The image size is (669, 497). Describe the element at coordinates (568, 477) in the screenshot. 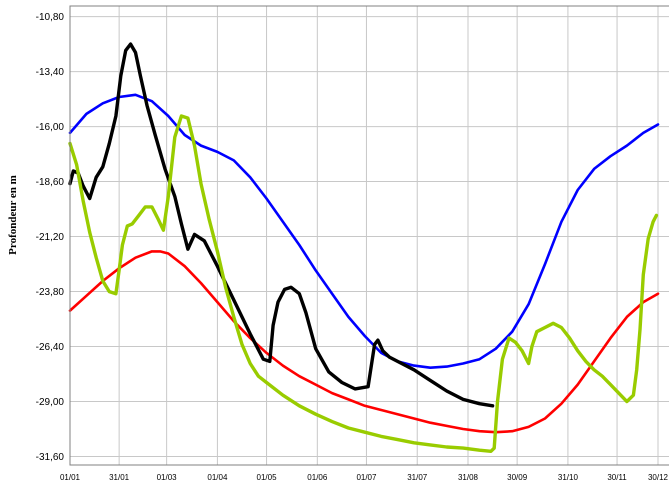

I see `x-tick-label: 31/10` at that location.